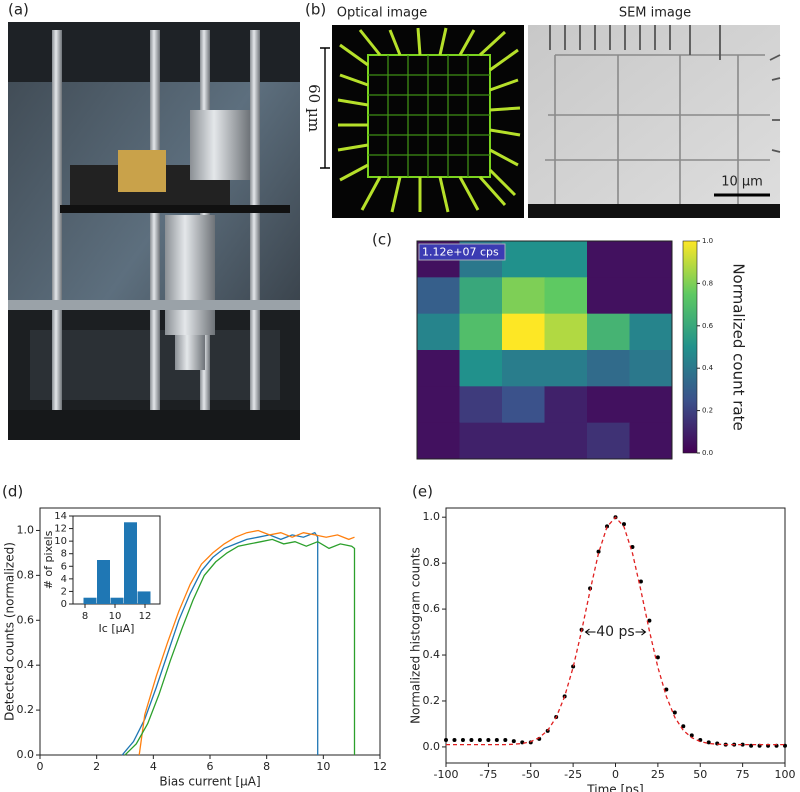 The image size is (800, 792). Describe the element at coordinates (12, 492) in the screenshot. I see `panel-label: (d)` at that location.